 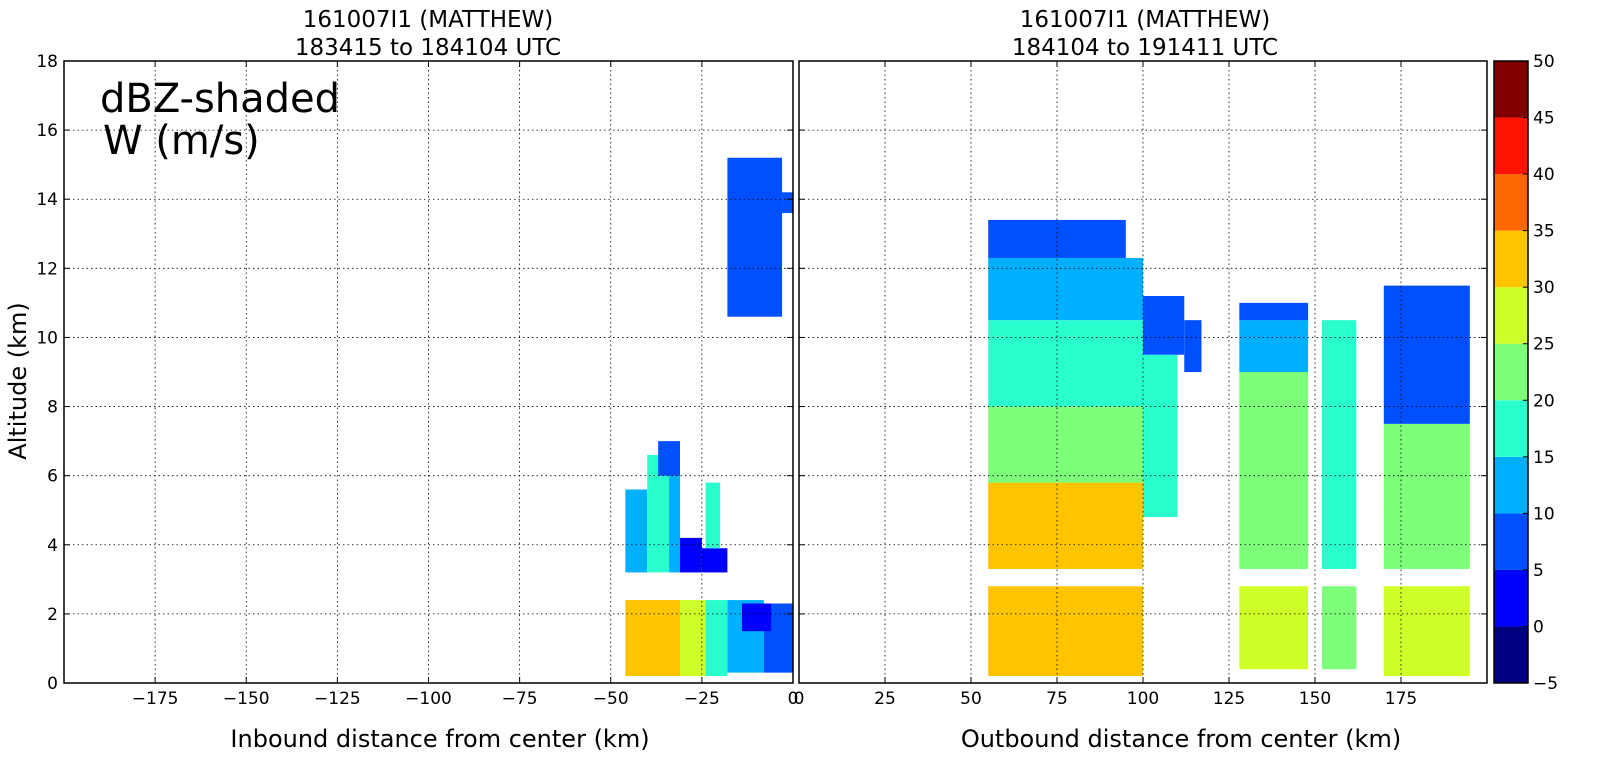 I want to click on y-tick-label: 14, so click(x=47, y=200).